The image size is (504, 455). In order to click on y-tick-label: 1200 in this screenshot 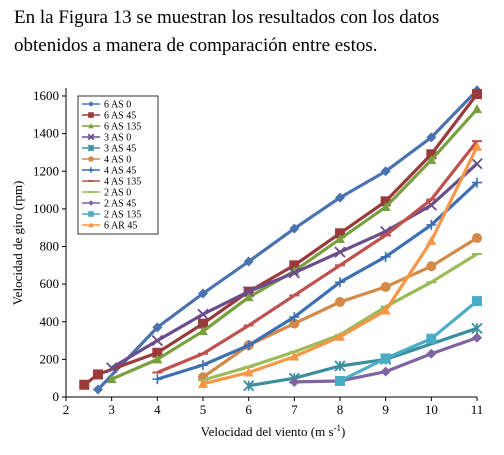, I will do `click(46, 170)`.